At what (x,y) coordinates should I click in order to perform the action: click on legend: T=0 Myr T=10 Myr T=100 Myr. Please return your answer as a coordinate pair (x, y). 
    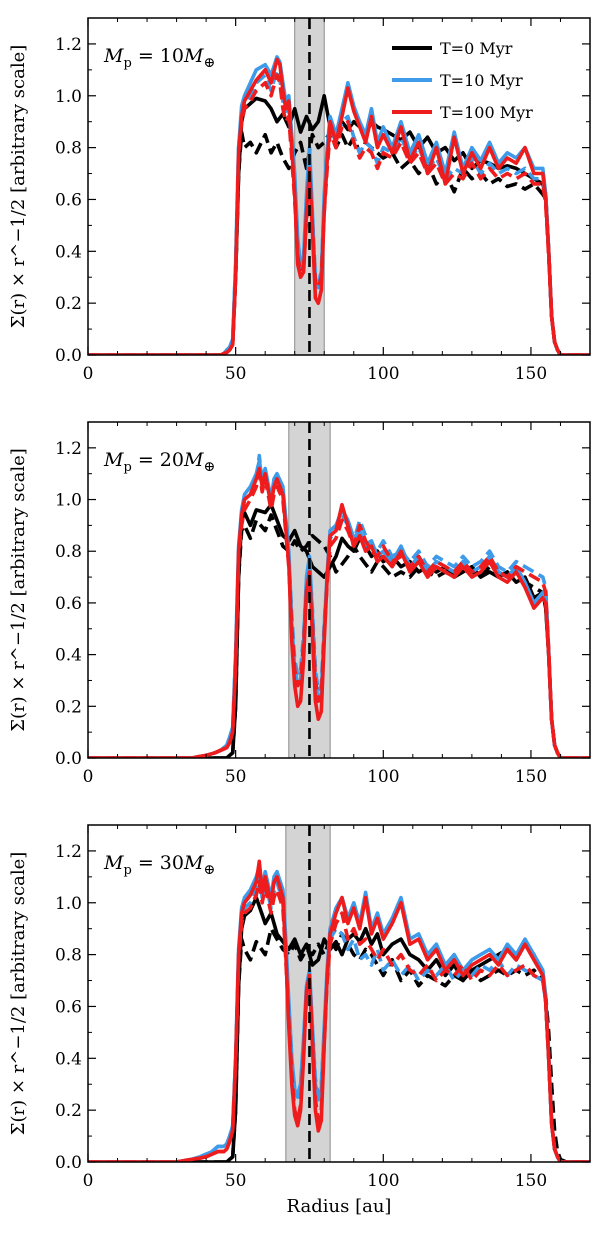
    Looking at the image, I should click on (462, 80).